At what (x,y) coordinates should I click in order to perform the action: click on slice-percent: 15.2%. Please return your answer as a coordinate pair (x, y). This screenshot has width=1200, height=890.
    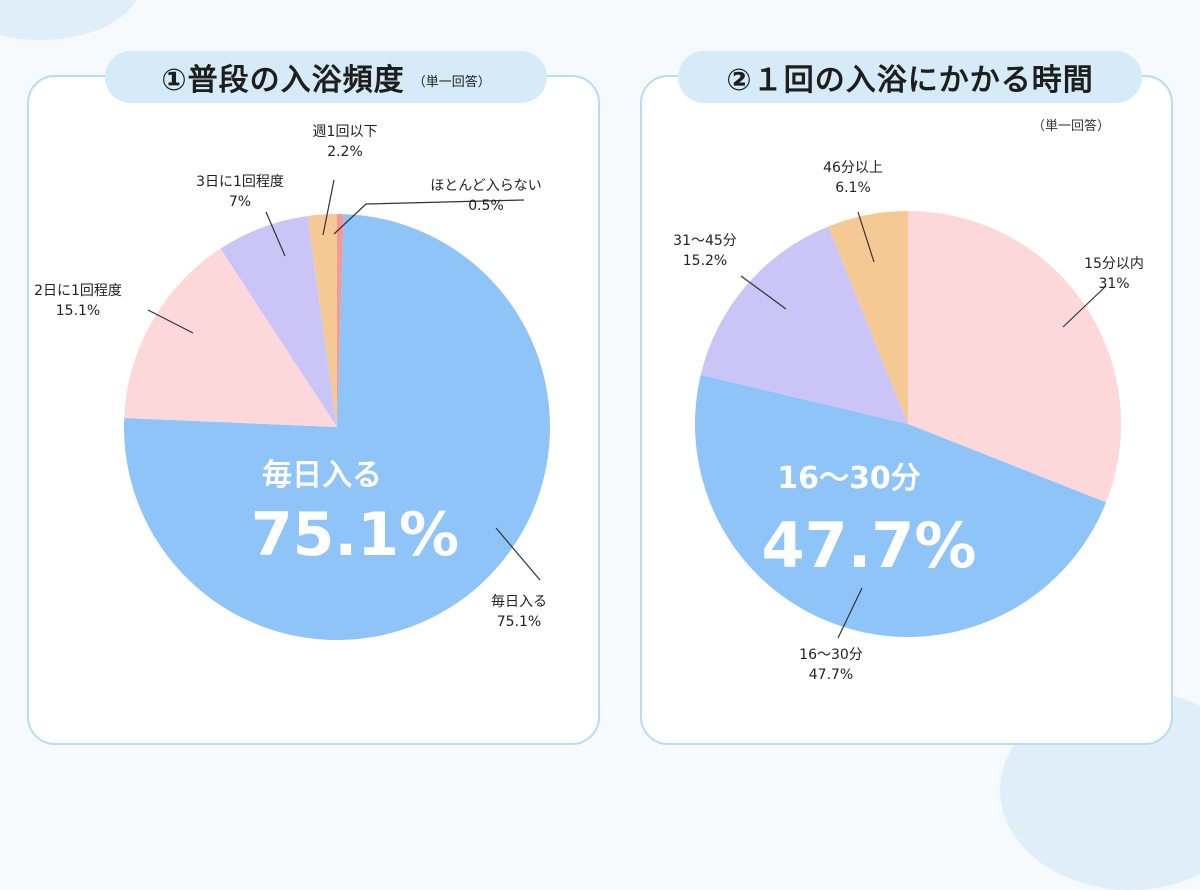
    Looking at the image, I should click on (705, 261).